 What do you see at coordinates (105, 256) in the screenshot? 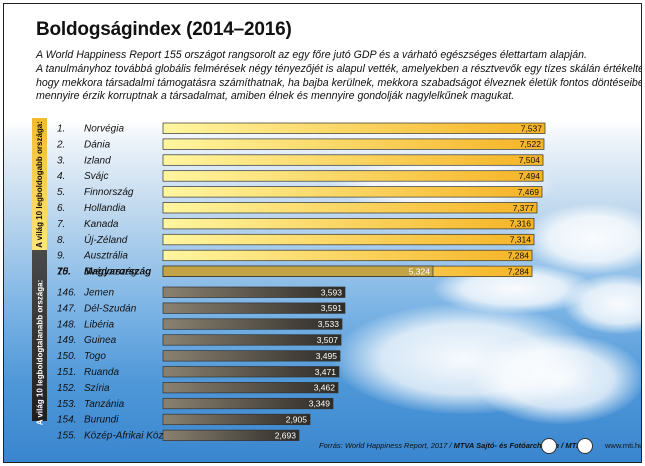
I see `country-label: Ausztrália` at bounding box center [105, 256].